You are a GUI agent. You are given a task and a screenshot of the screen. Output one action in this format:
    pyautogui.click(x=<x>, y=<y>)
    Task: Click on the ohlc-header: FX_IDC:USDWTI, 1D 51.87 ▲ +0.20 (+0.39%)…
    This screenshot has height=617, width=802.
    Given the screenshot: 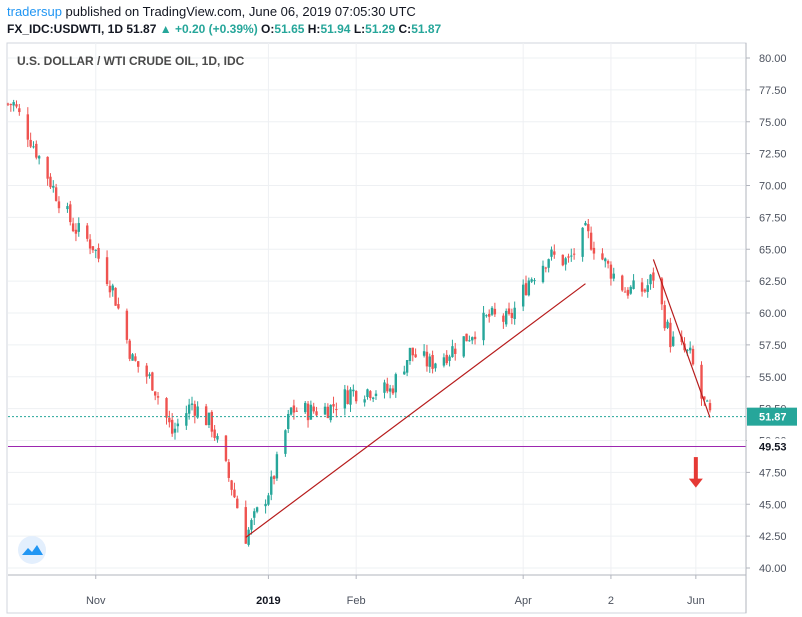 What is the action you would take?
    pyautogui.click(x=224, y=29)
    